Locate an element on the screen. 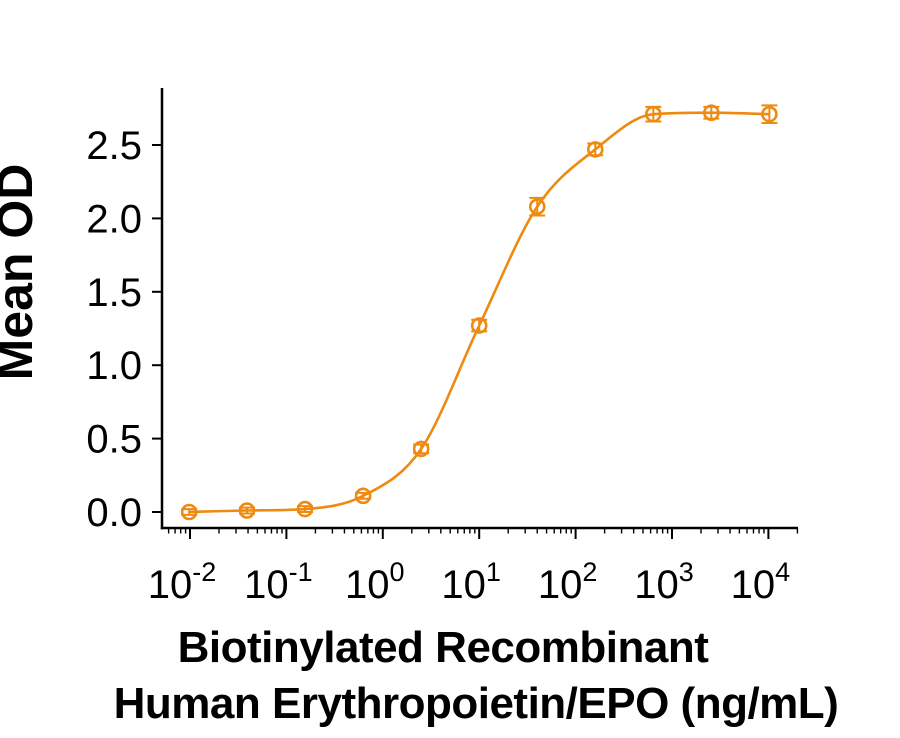 The height and width of the screenshot is (738, 900). x-tick-label: 10² is located at coordinates (568, 582).